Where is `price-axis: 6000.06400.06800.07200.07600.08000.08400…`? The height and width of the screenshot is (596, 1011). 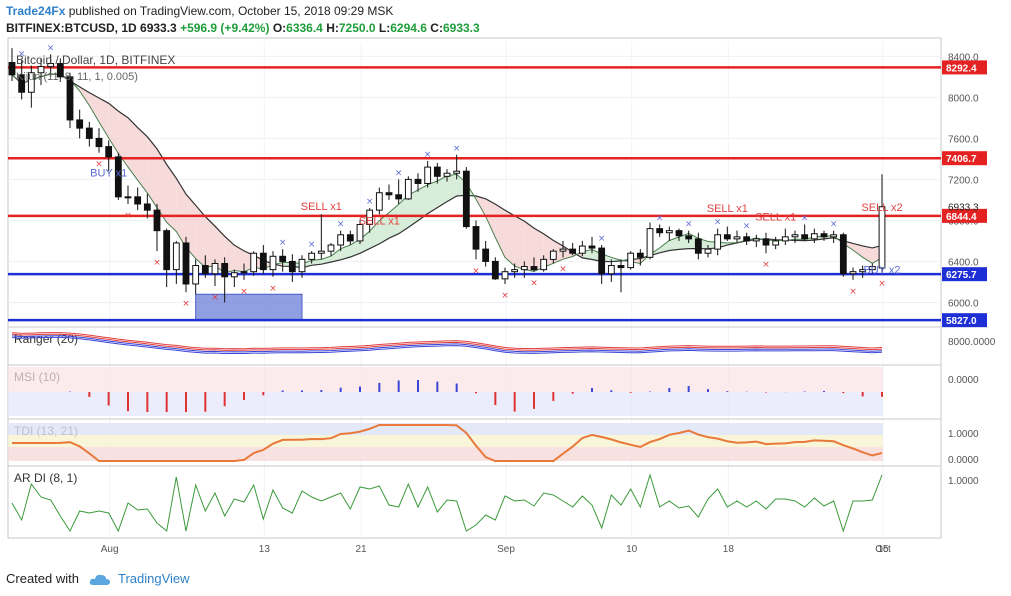
price-axis: 6000.06400.06800.07200.07600.08000.08400… is located at coordinates (969, 269).